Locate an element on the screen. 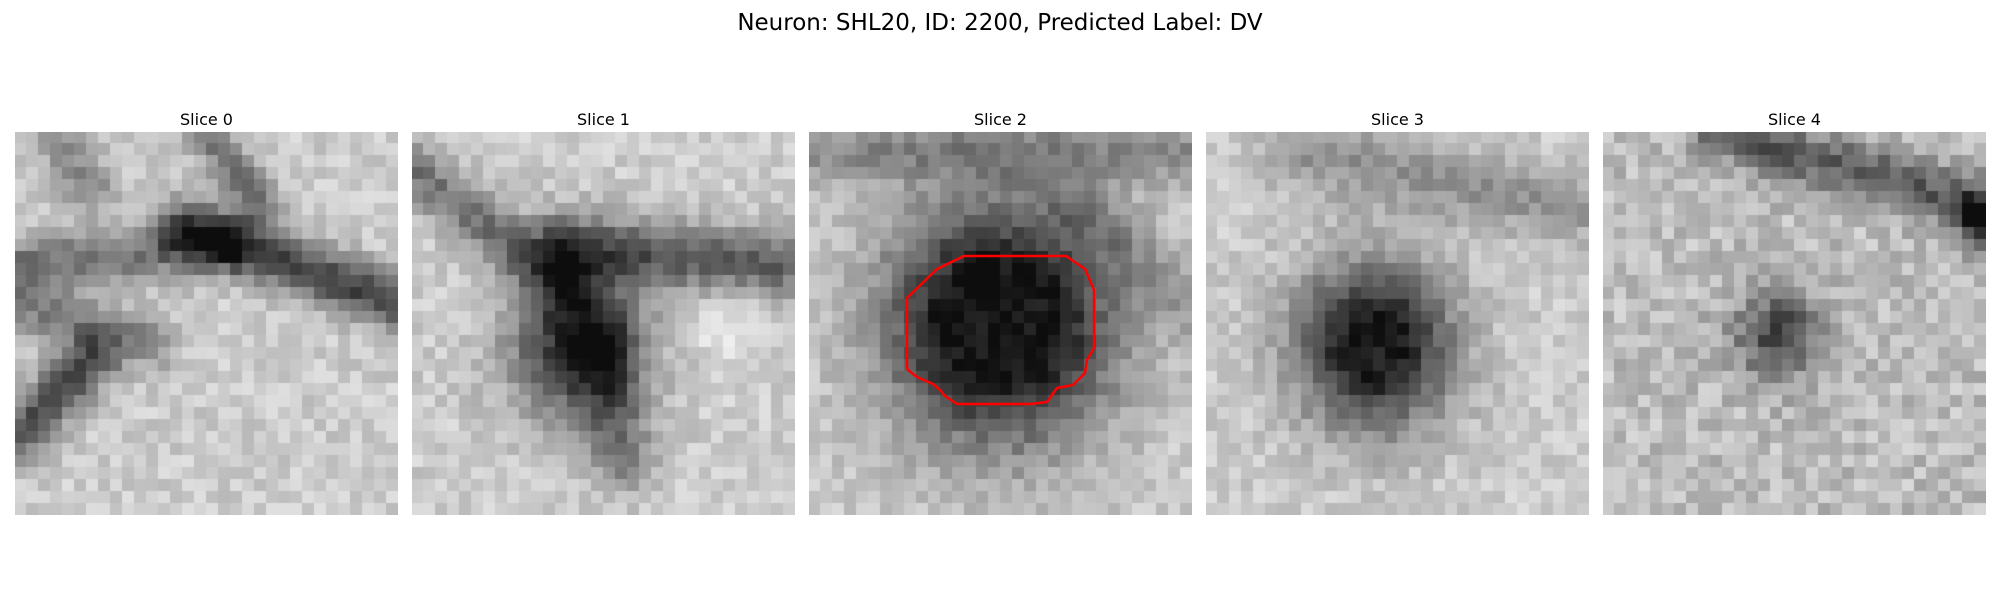  slice-panel-0: Slice 0 is located at coordinates (206, 311).